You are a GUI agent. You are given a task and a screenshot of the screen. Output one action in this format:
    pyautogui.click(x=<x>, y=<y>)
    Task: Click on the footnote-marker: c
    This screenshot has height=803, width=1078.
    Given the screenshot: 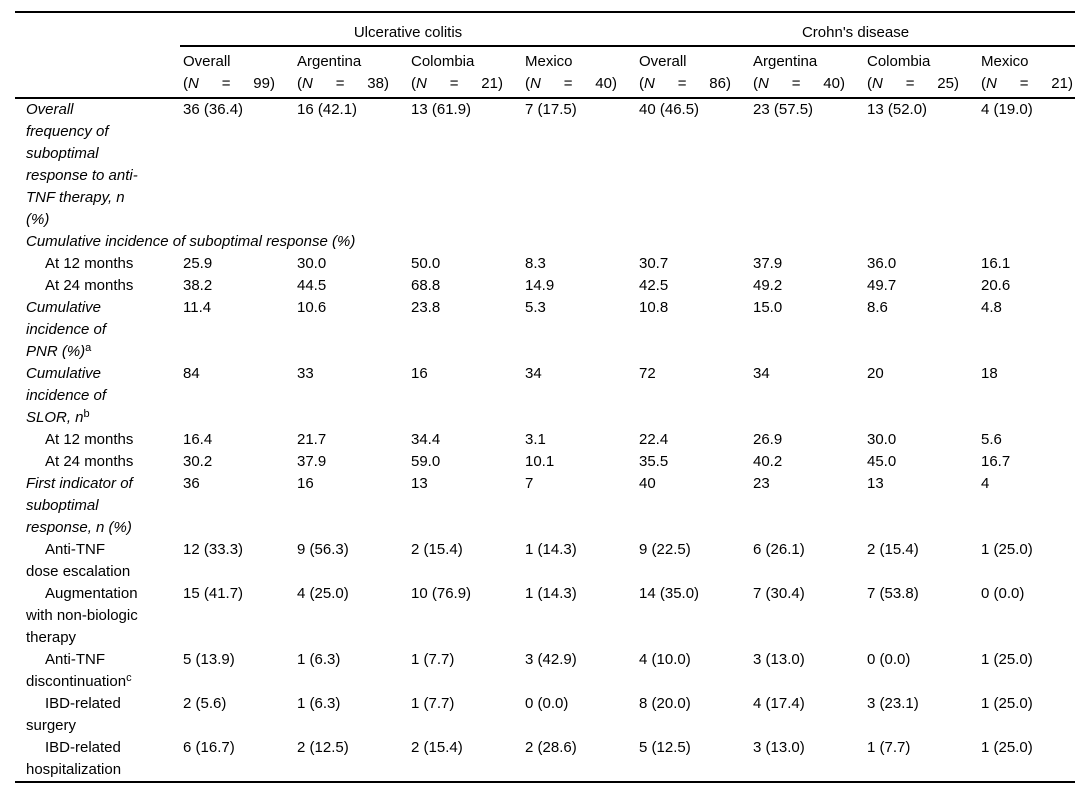 What is the action you would take?
    pyautogui.click(x=129, y=678)
    